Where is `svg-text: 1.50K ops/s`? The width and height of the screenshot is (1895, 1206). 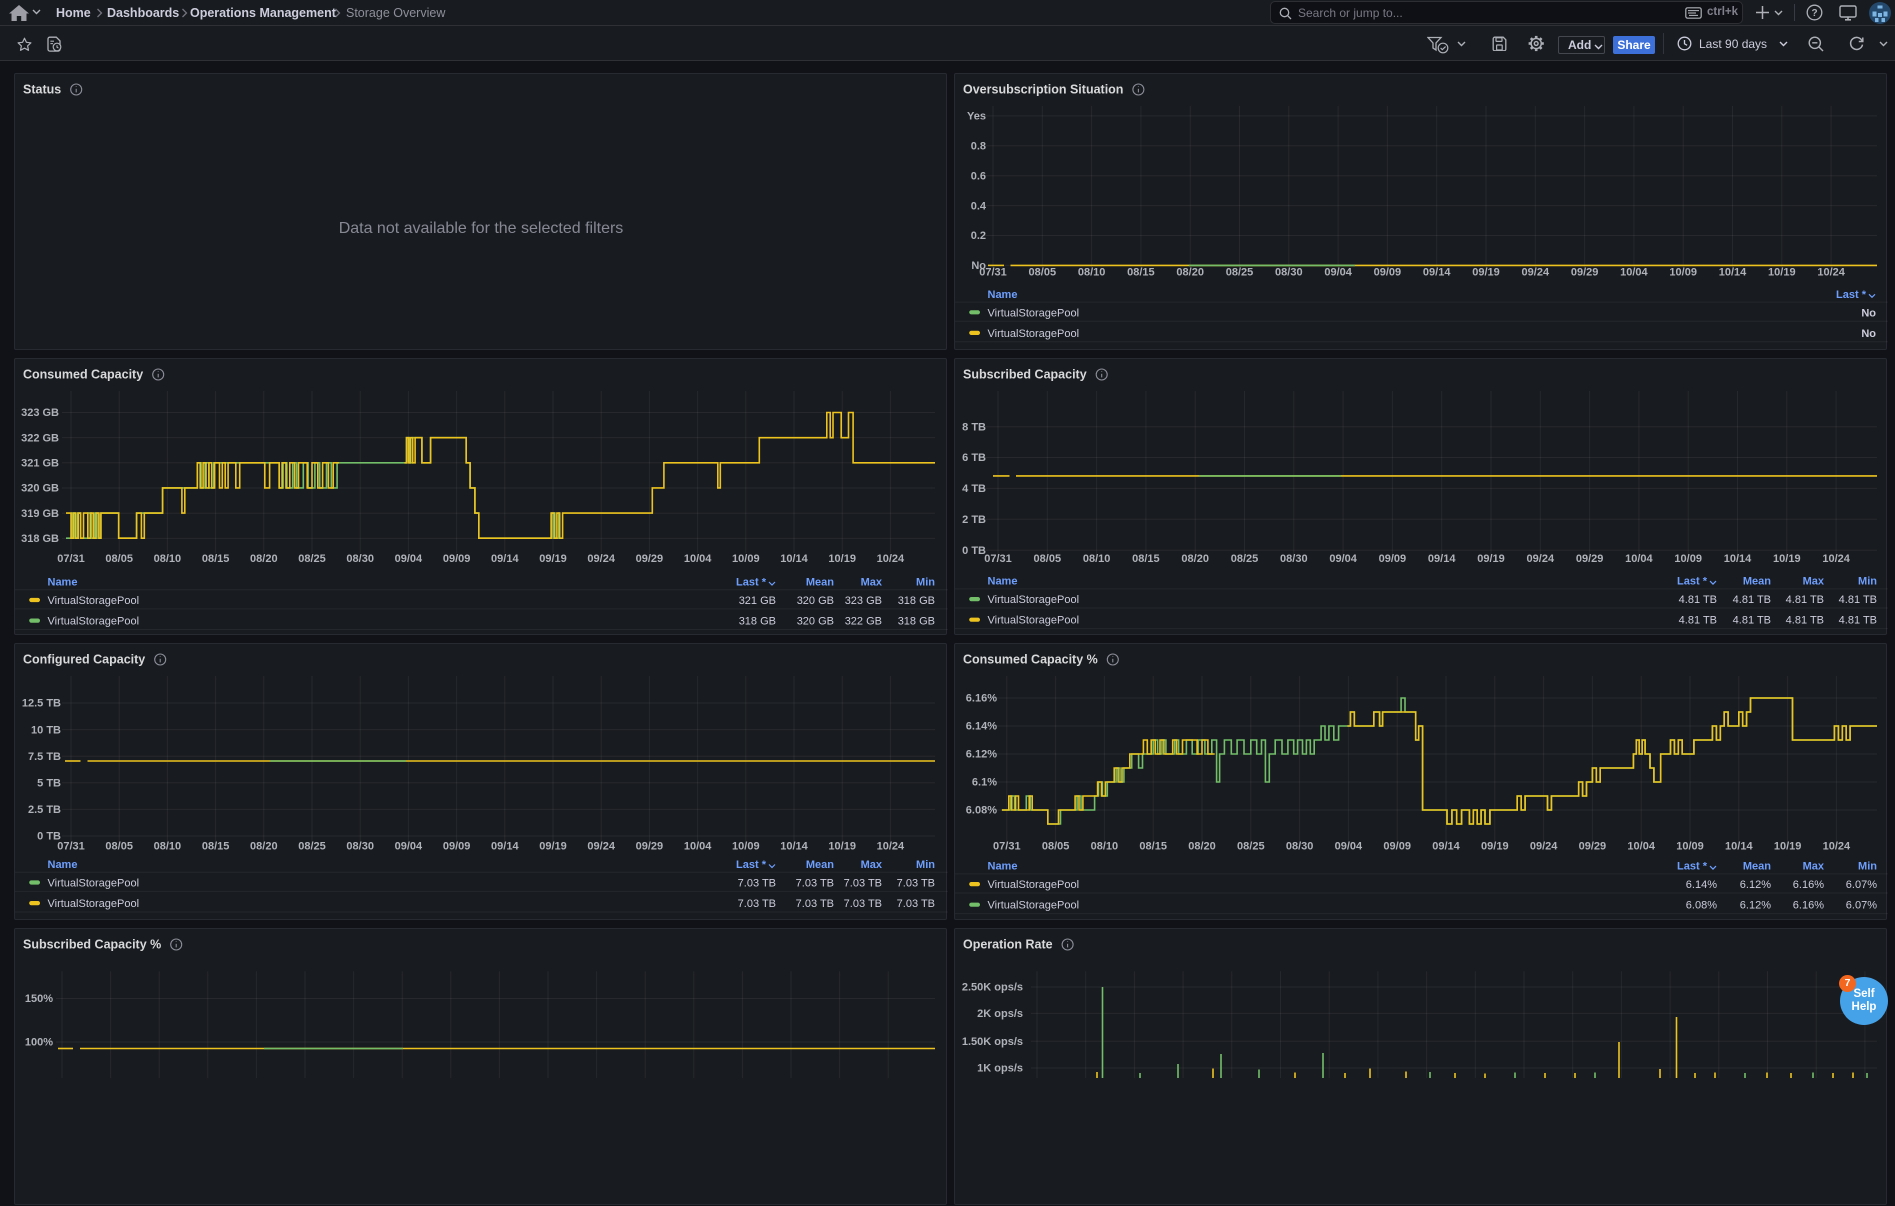
svg-text: 1.50K ops/s is located at coordinates (992, 1042).